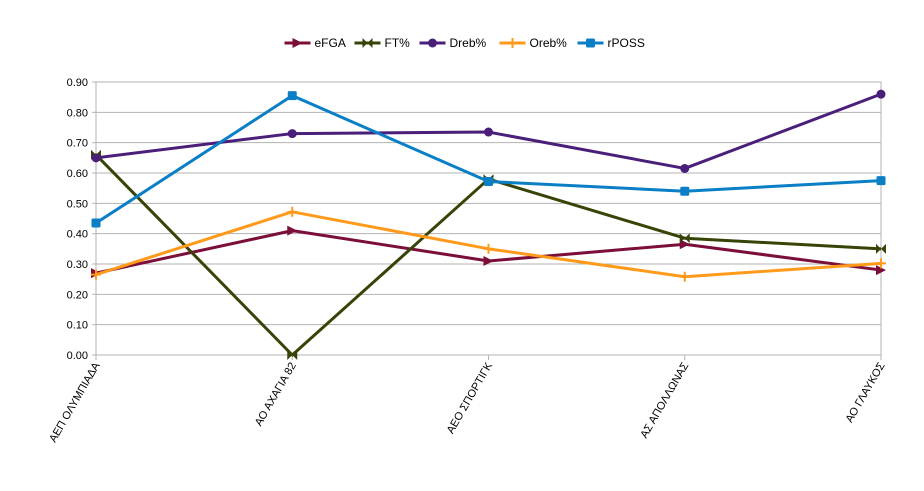 The image size is (924, 491). Describe the element at coordinates (75, 402) in the screenshot. I see `x-tick-label: ΑΕΠ ΟΛΥΜΠΙΑΔΑ` at that location.